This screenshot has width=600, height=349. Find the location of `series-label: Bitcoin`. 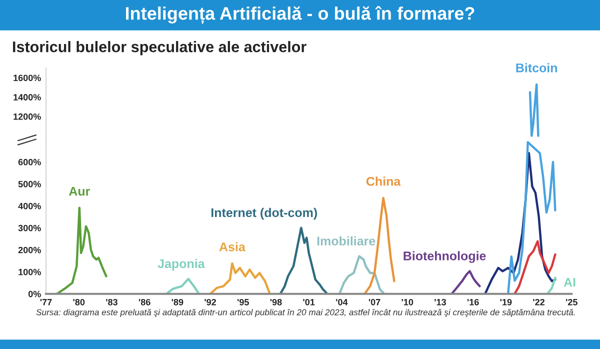

series-label: Bitcoin is located at coordinates (536, 67).